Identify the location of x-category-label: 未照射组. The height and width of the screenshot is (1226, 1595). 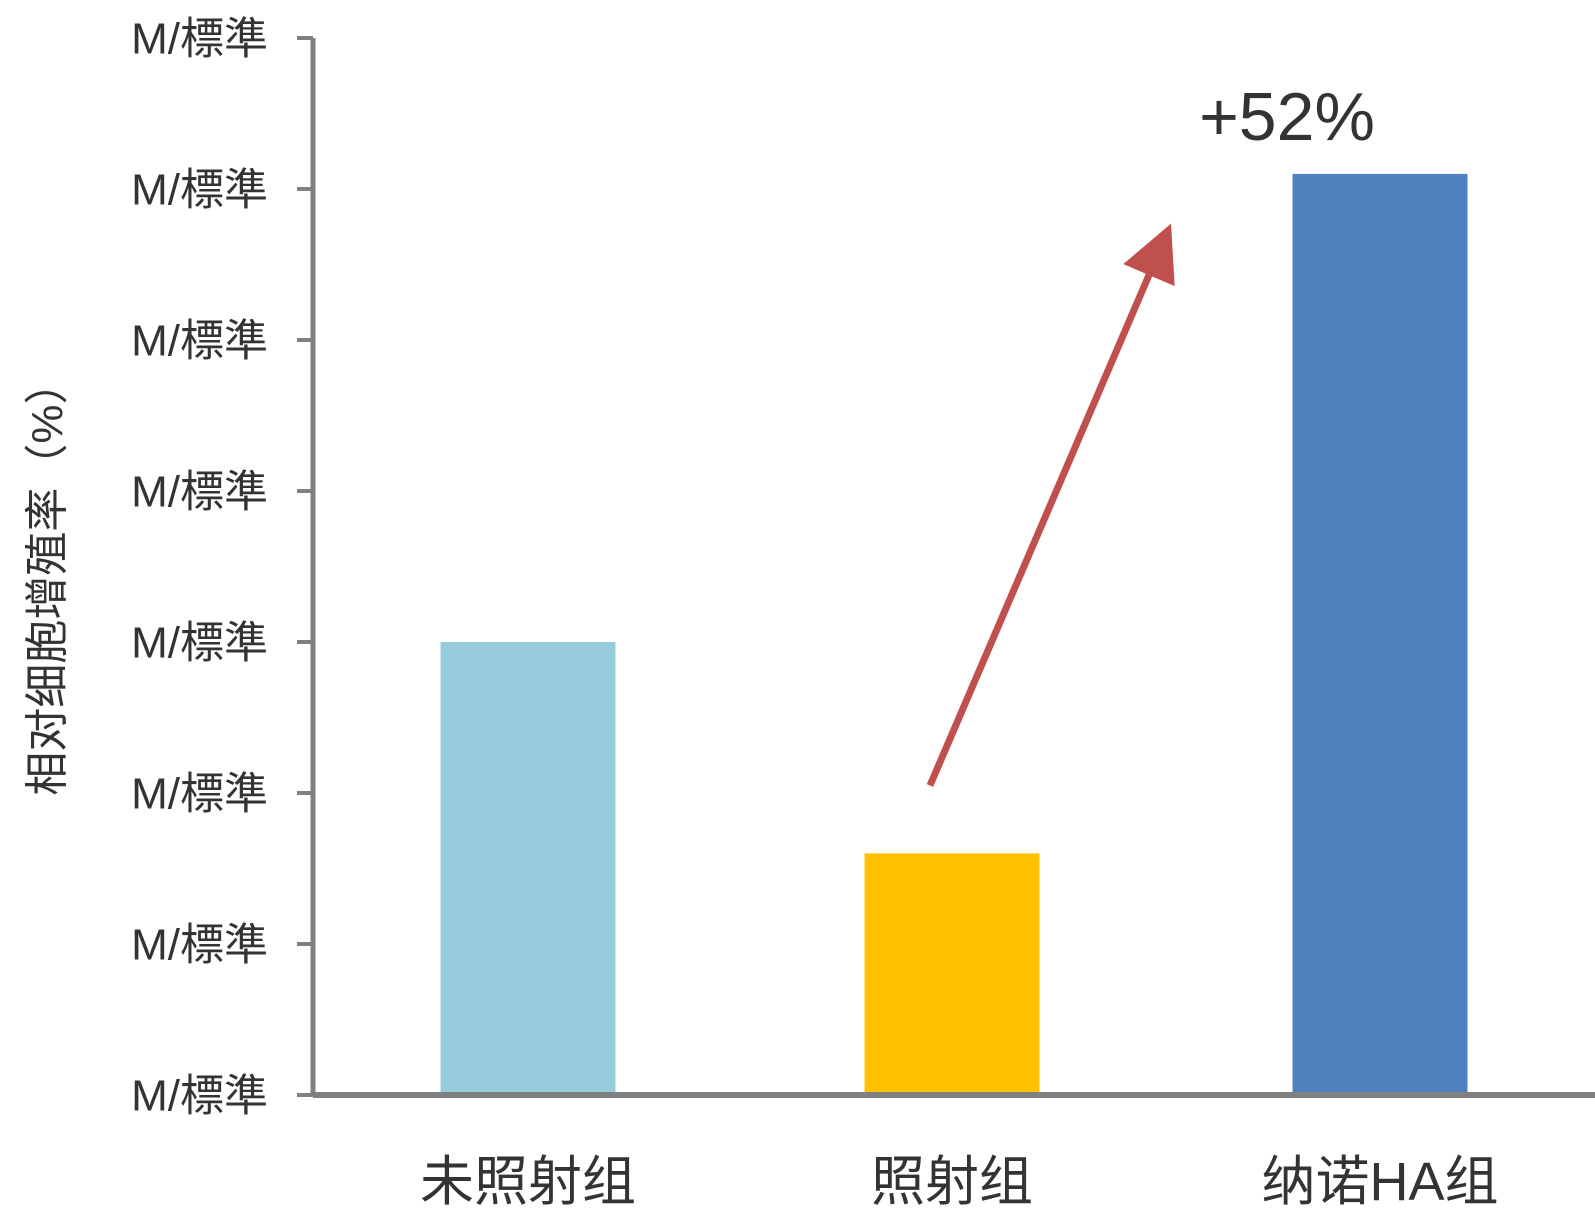
(528, 1182).